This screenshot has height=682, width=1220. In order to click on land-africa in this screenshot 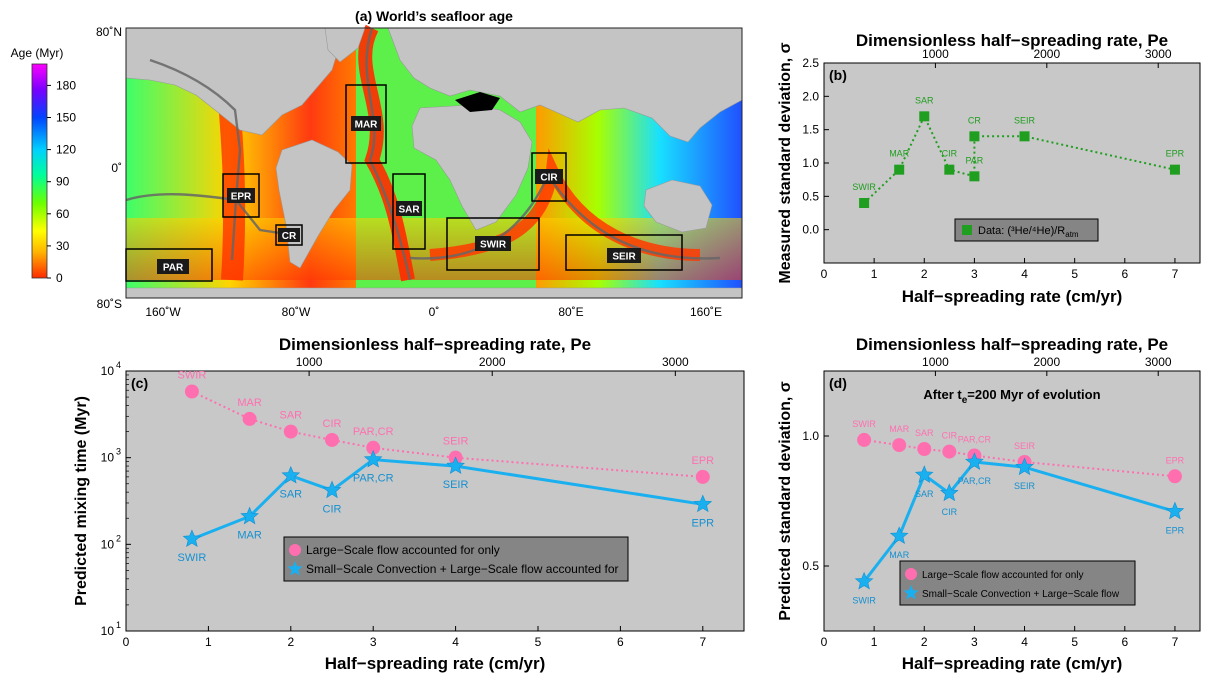, I will do `click(472, 167)`.